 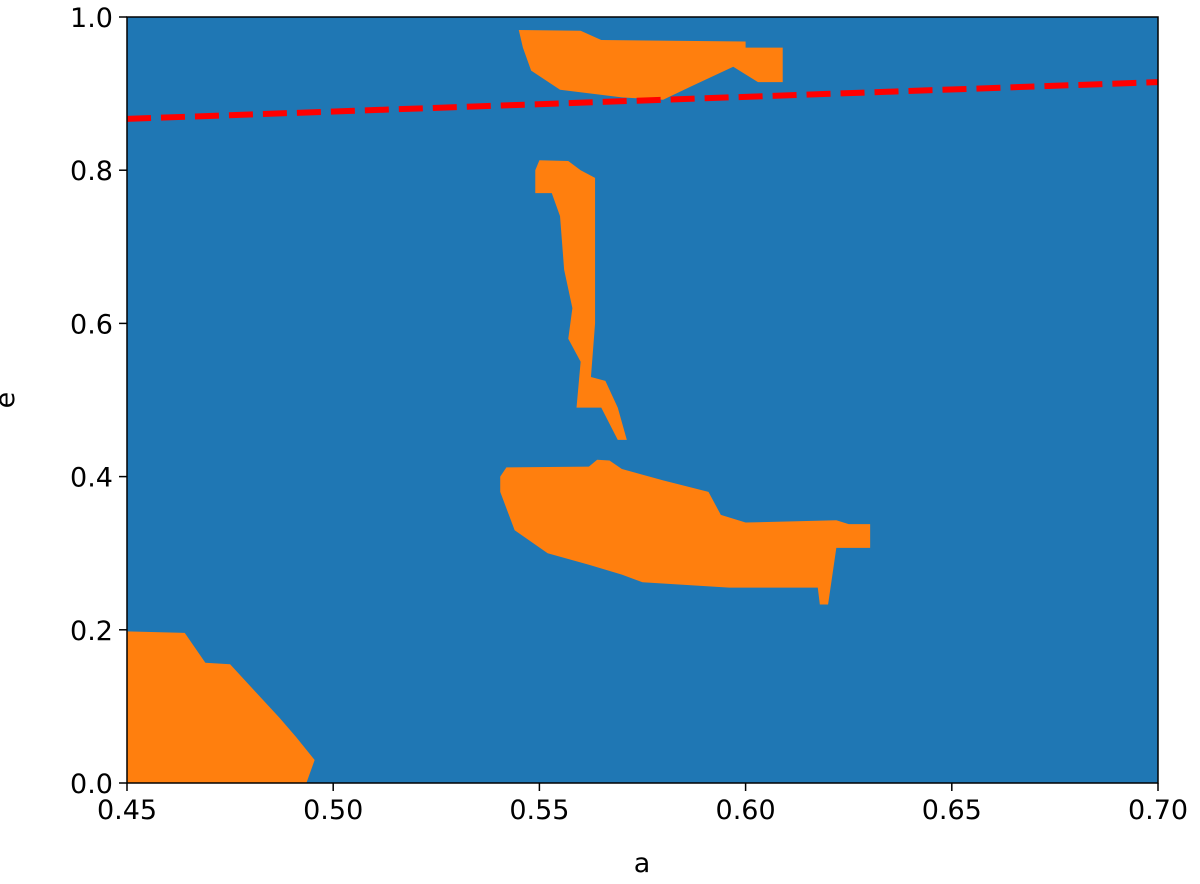 I want to click on y-tick-label: 0.4, so click(x=91, y=478).